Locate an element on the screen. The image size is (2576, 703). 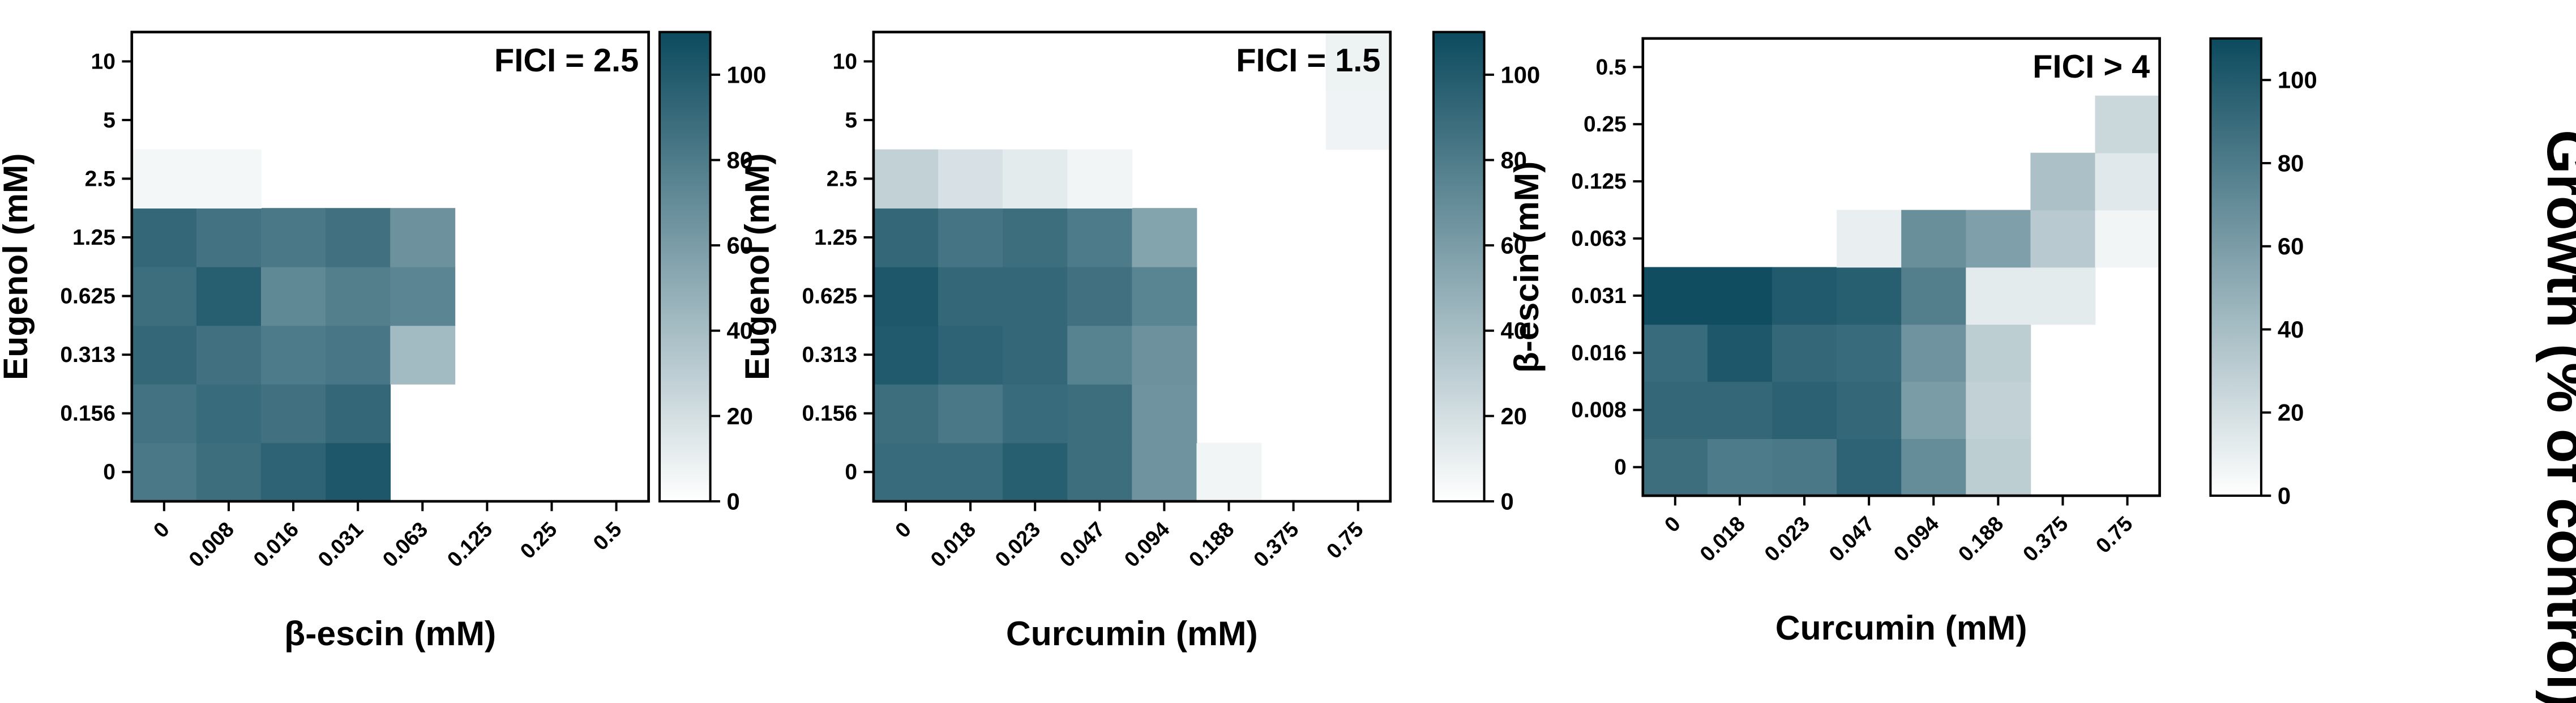
y-tick-label: 2.5 is located at coordinates (842, 179).